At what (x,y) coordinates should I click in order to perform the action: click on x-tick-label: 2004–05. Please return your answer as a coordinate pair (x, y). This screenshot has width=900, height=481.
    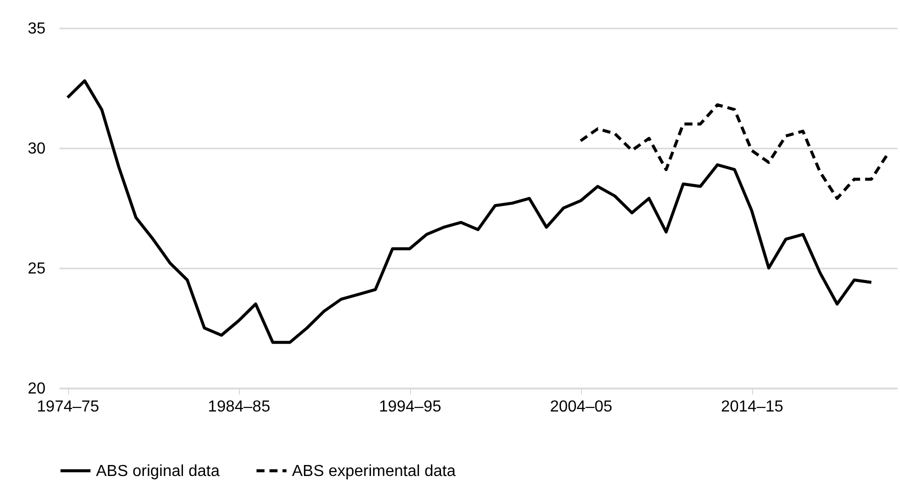
    Looking at the image, I should click on (581, 407).